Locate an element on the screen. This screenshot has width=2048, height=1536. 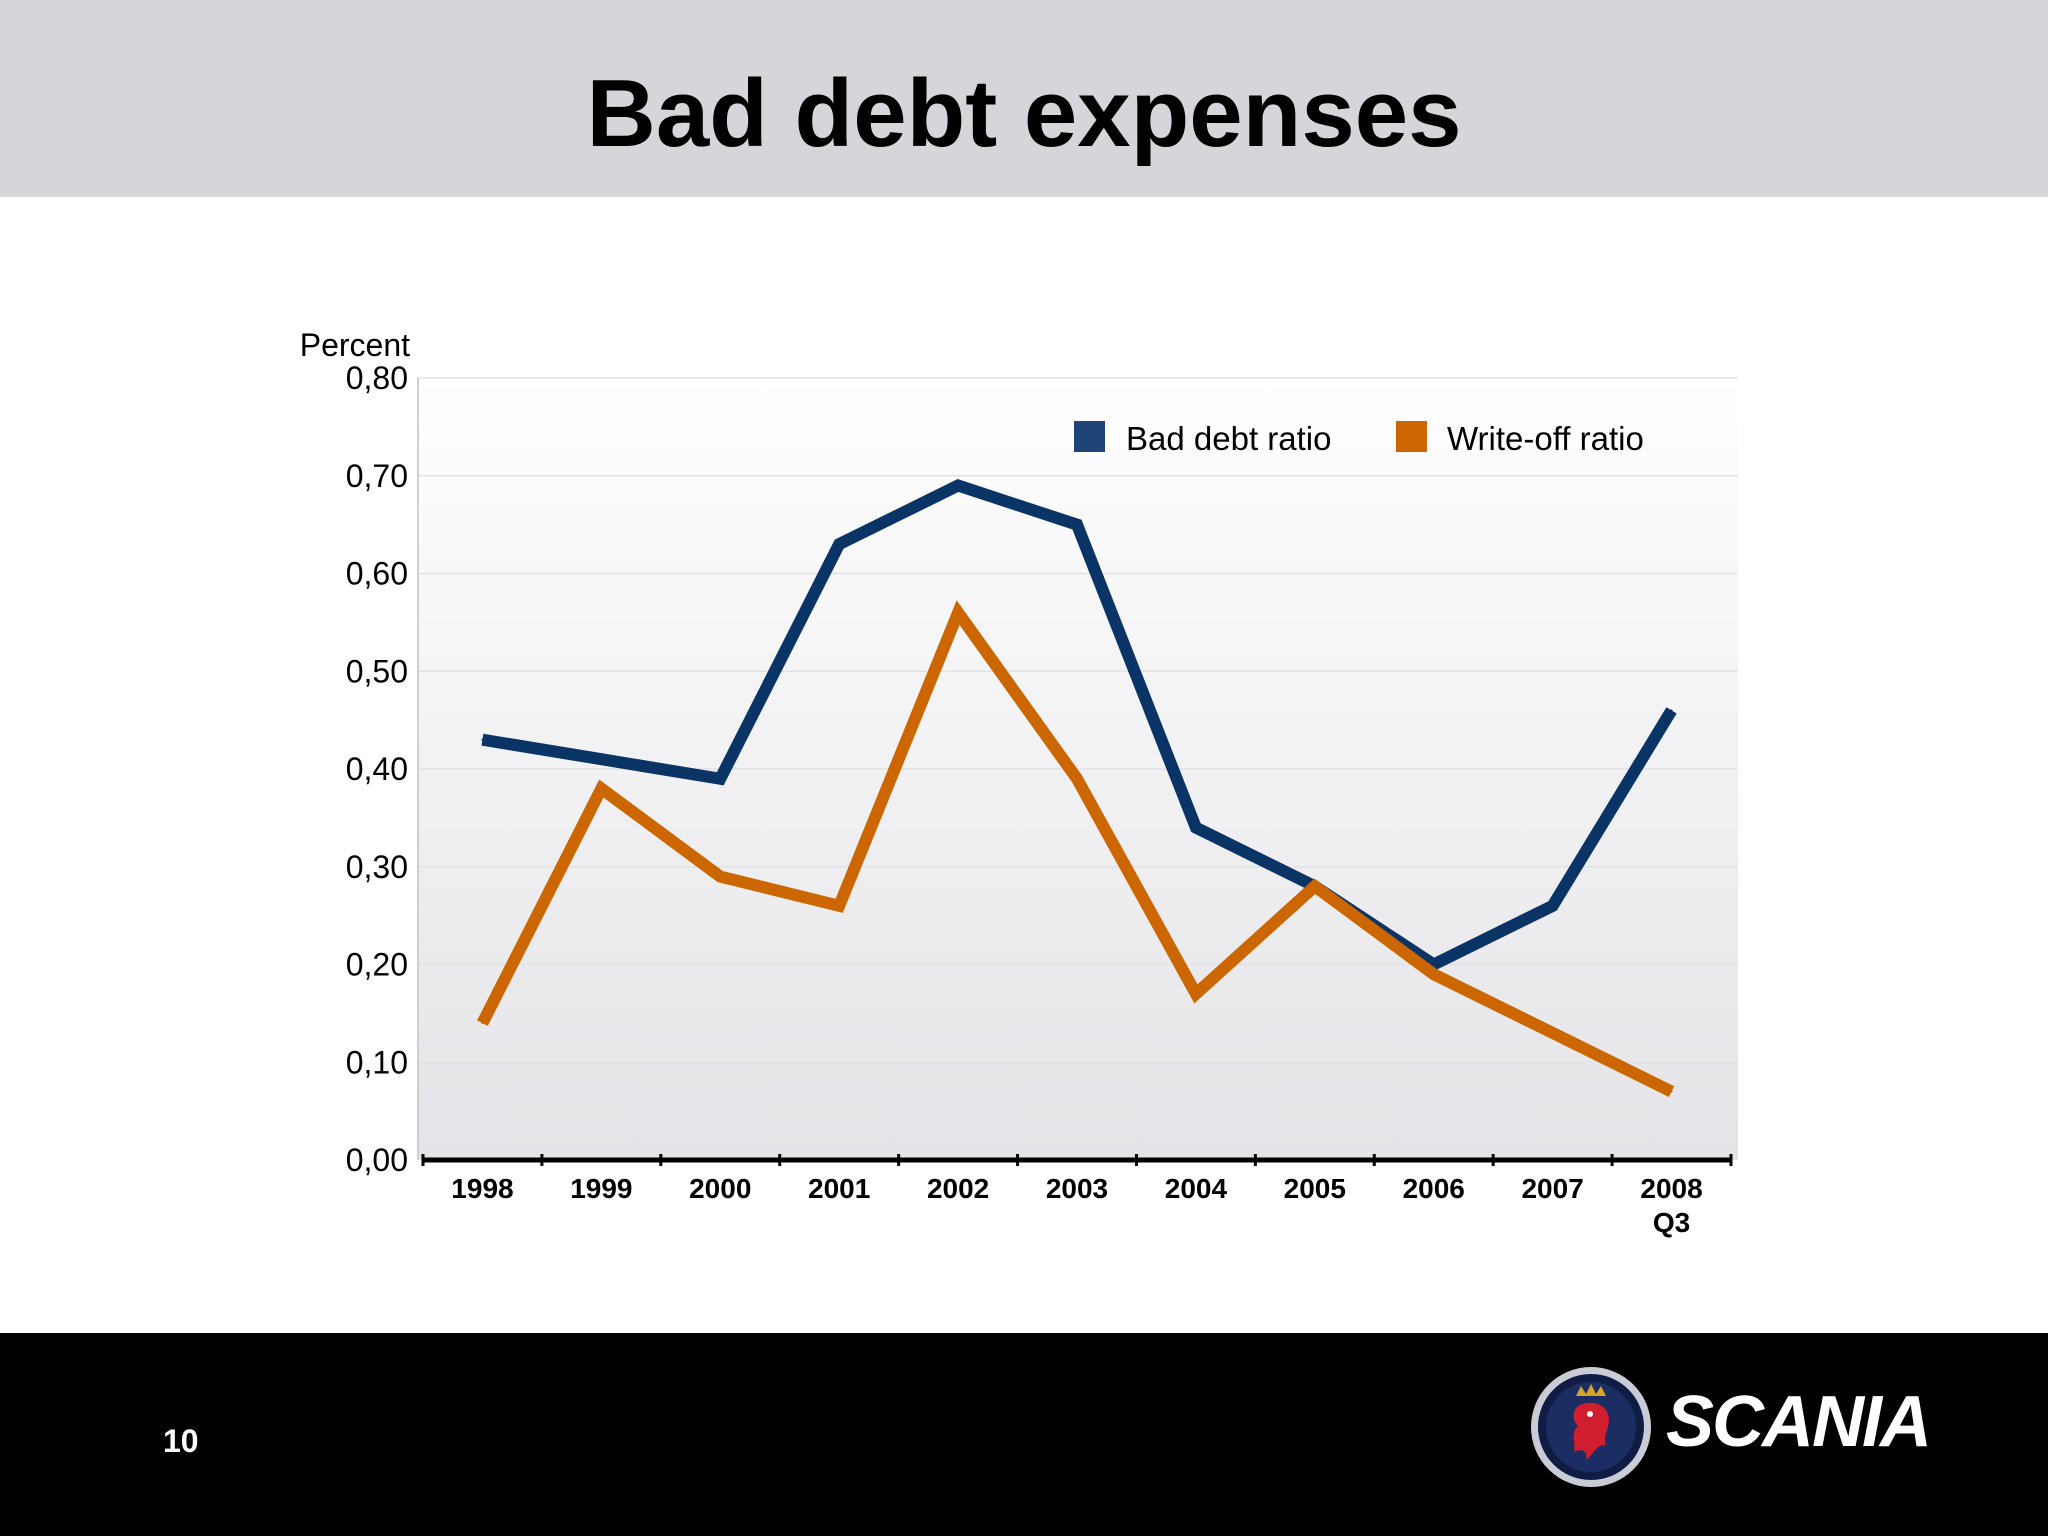
x-tick-label: 2000 is located at coordinates (720, 1188).